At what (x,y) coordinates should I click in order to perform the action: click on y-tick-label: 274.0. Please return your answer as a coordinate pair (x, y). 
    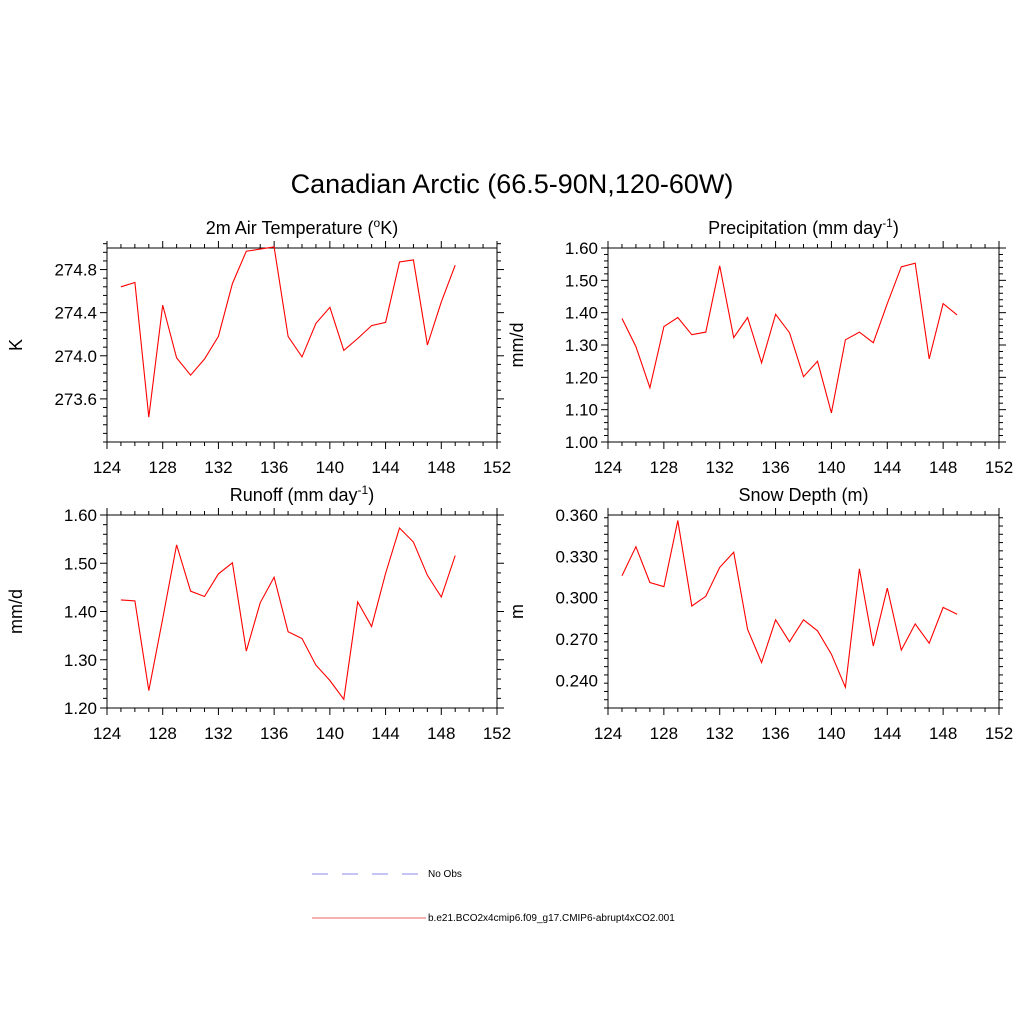
    Looking at the image, I should click on (75, 356).